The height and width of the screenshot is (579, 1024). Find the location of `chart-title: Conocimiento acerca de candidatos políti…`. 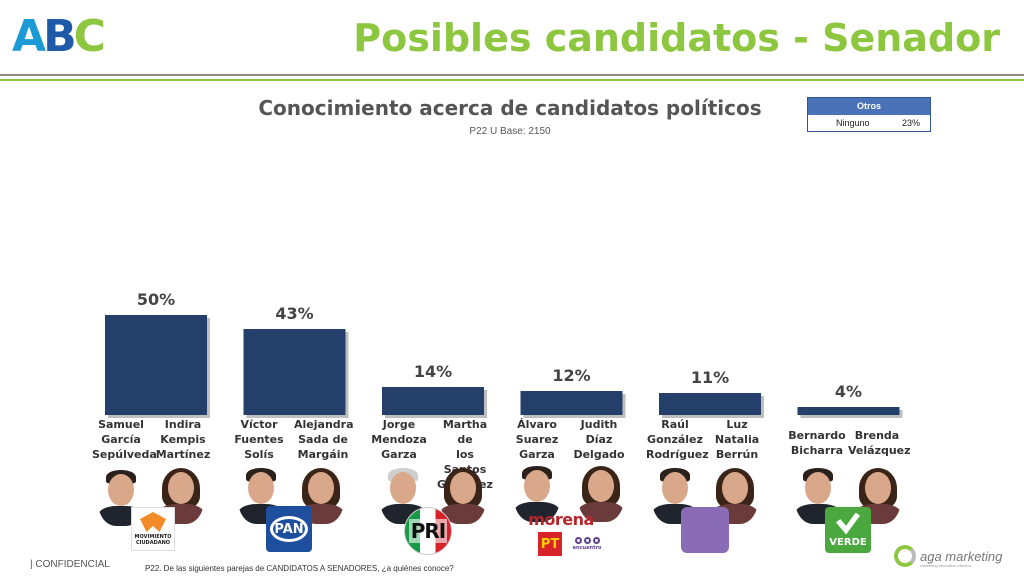

chart-title: Conocimiento acerca de candidatos políti… is located at coordinates (510, 108).